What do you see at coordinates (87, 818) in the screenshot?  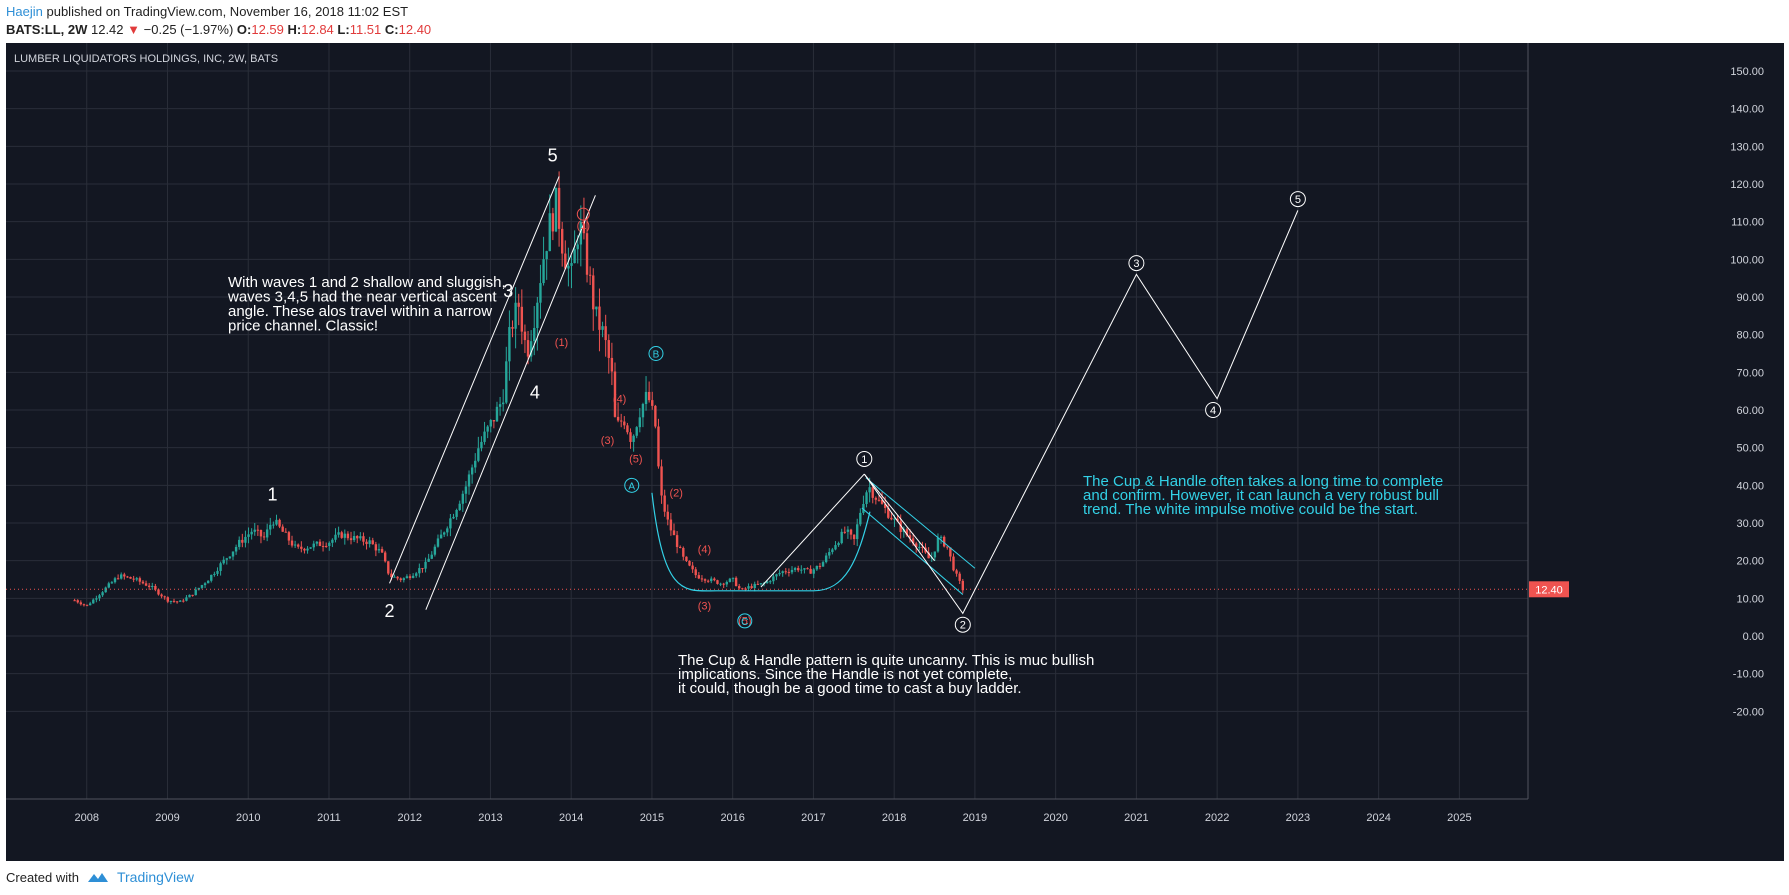 I see `x-tick-label: 2008` at bounding box center [87, 818].